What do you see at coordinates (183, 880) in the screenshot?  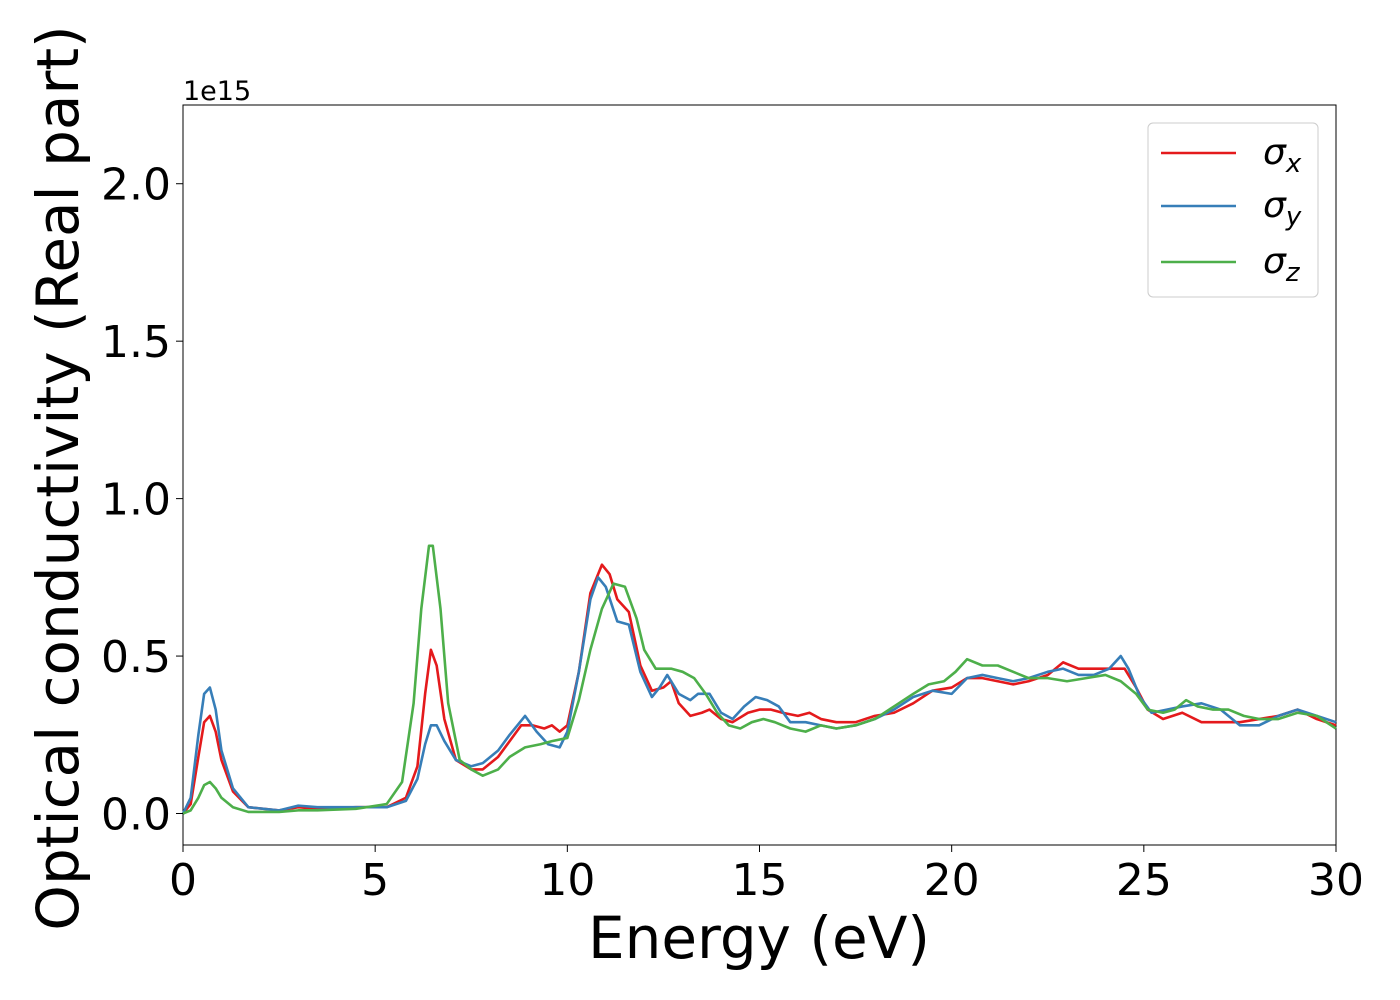 I see `x-tick-label: 0` at bounding box center [183, 880].